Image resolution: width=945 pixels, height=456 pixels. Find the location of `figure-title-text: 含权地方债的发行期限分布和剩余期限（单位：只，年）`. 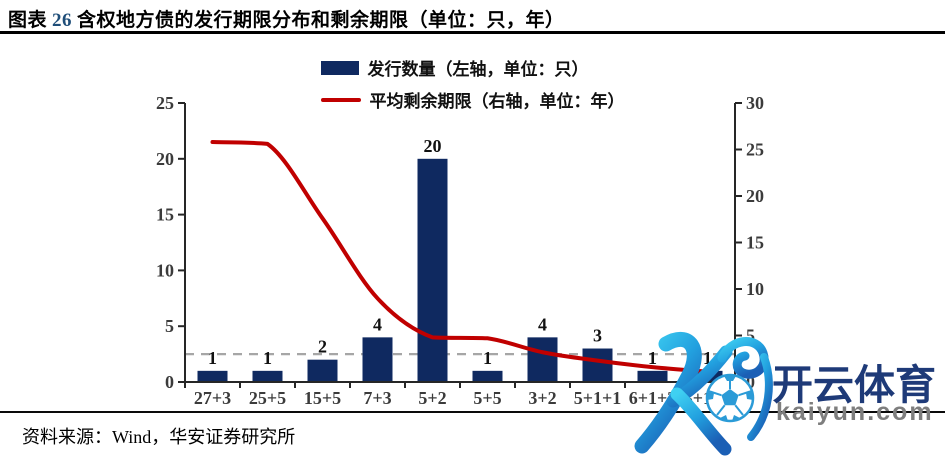

figure-title-text: 含权地方债的发行期限分布和剩余期限（单位：只，年） is located at coordinates (321, 20).